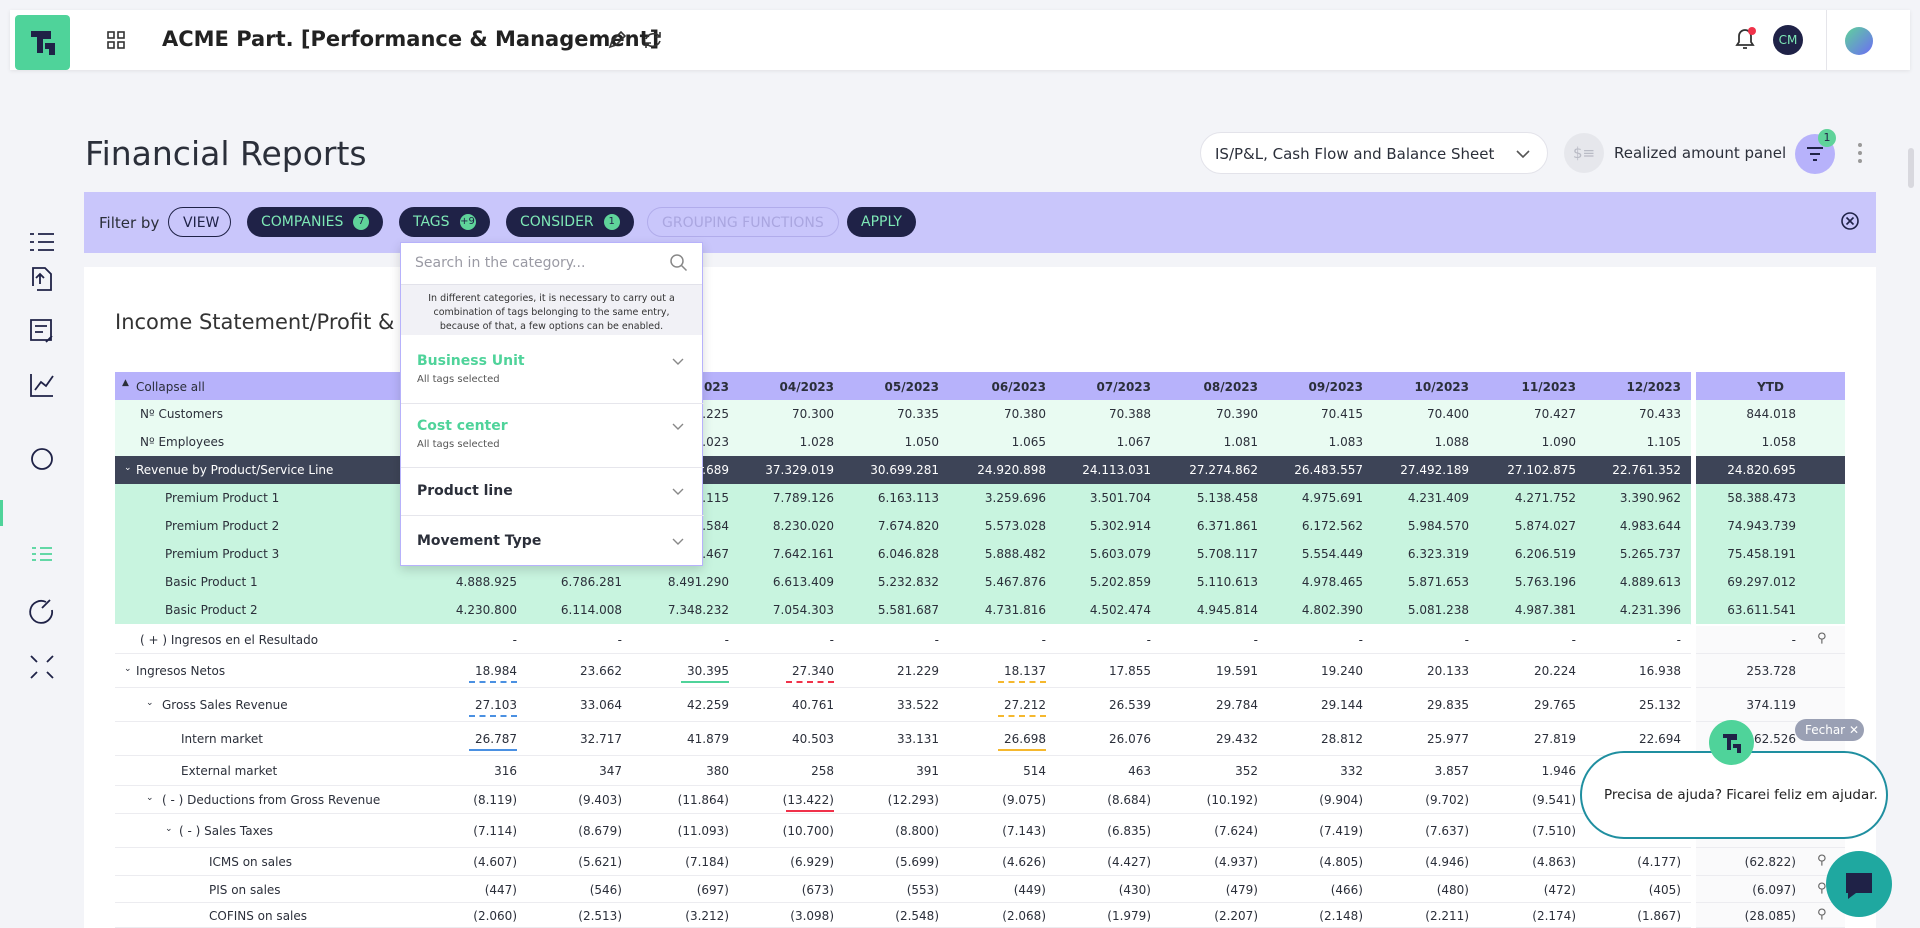  I want to click on row-label: Basic Product 2, so click(211, 610).